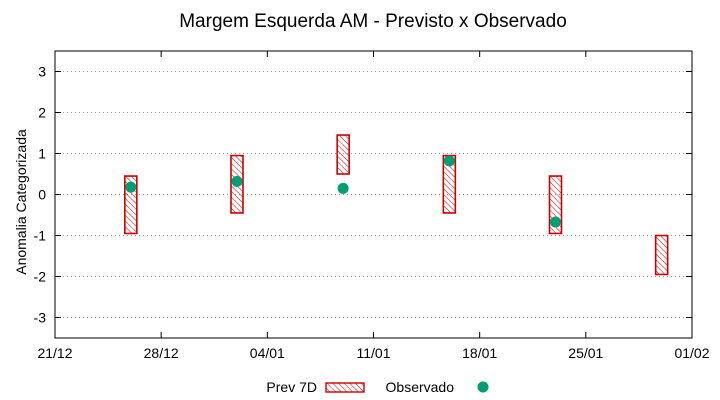 The height and width of the screenshot is (400, 720). What do you see at coordinates (42, 72) in the screenshot?
I see `y-tick-label: 3` at bounding box center [42, 72].